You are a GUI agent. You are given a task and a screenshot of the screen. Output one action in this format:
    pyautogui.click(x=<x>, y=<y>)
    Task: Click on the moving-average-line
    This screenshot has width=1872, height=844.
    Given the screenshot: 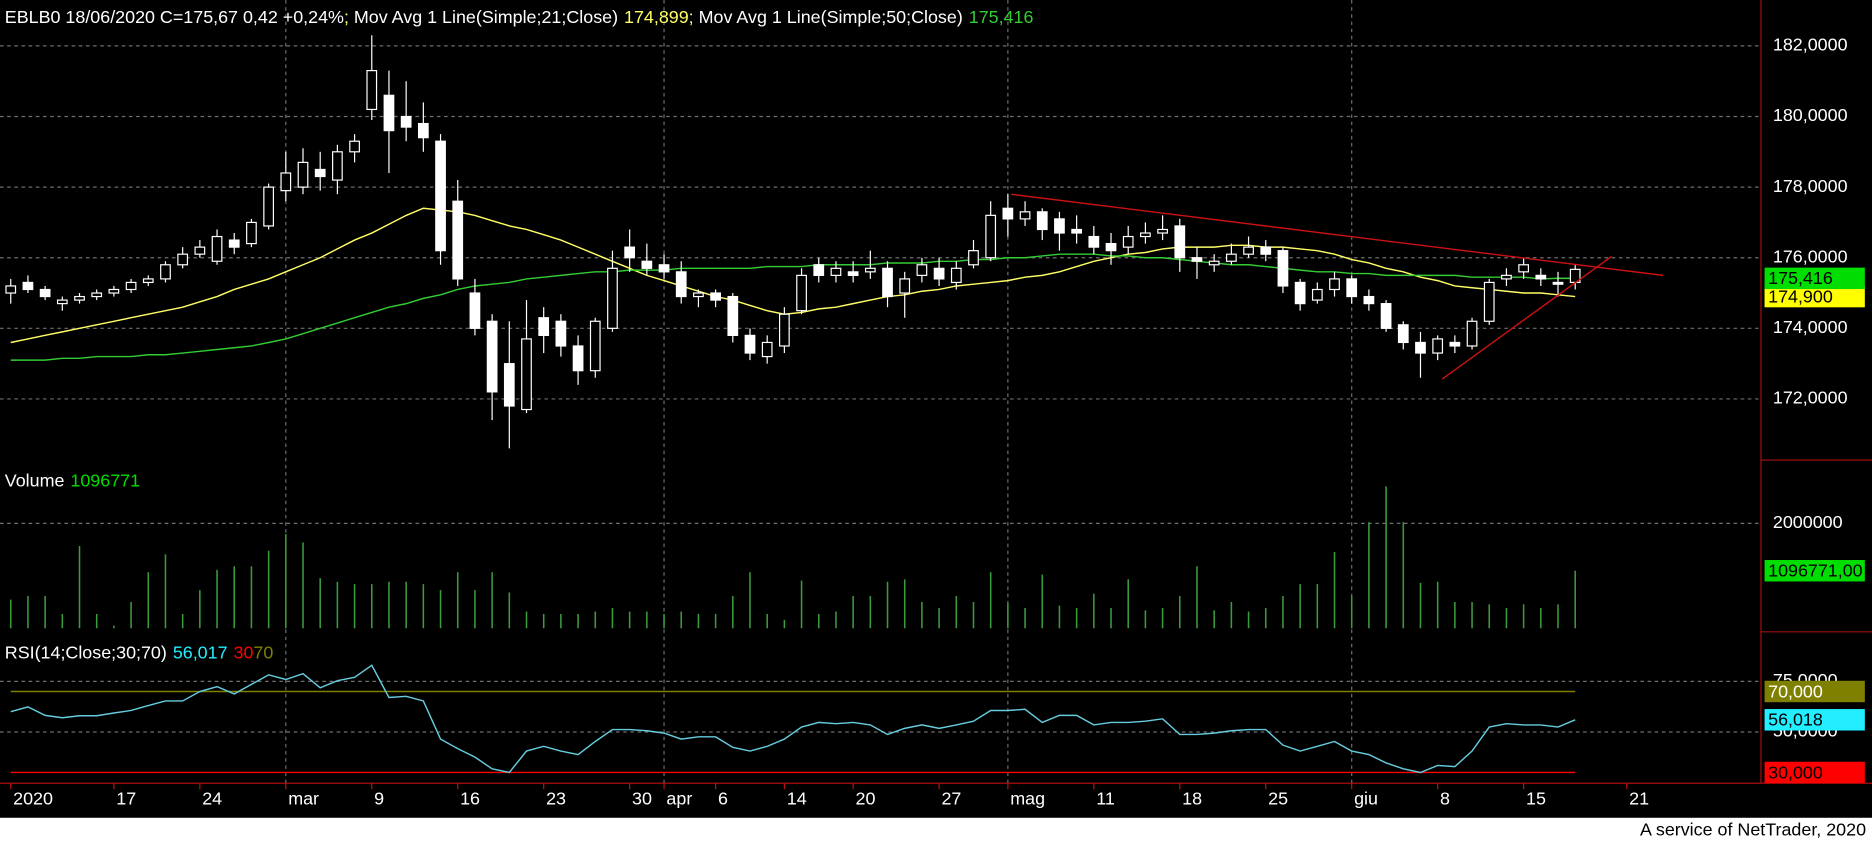 What is the action you would take?
    pyautogui.click(x=793, y=307)
    